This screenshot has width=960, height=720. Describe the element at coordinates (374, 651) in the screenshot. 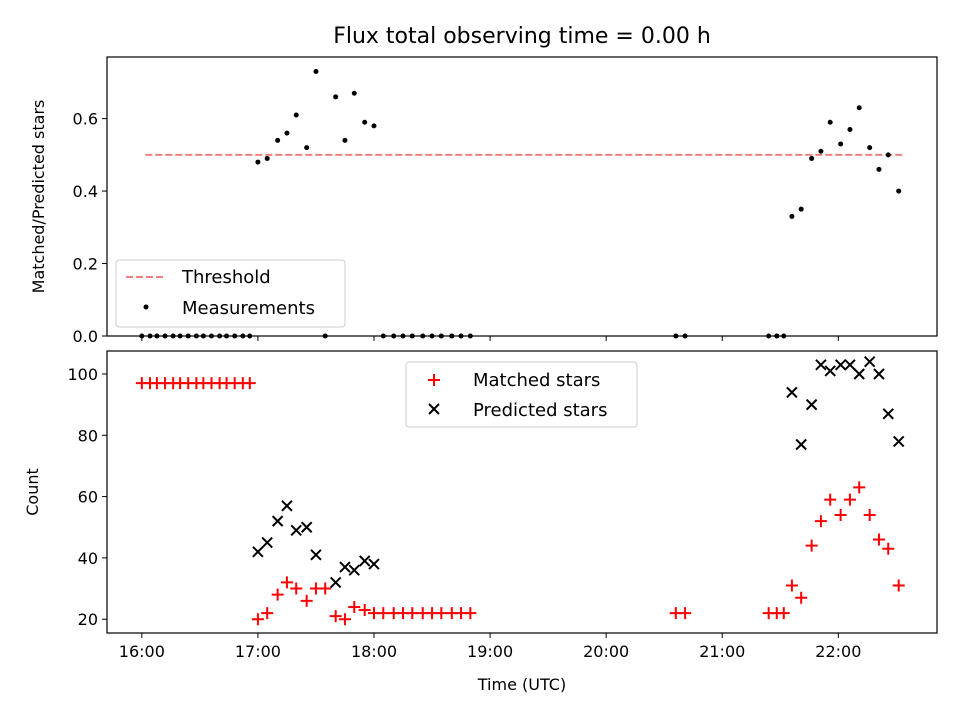

I see `x-tick-label: 18:00` at that location.